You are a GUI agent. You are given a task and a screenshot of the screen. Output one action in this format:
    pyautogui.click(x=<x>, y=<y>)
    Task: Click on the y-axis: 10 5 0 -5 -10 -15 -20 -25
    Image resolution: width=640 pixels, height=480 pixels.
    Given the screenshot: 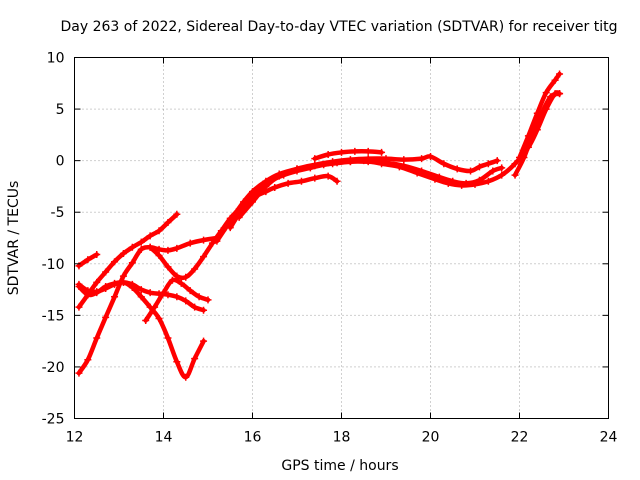 What is the action you would take?
    pyautogui.click(x=53, y=239)
    